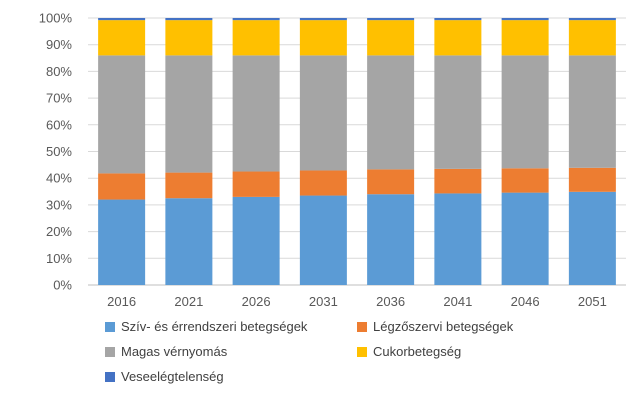  Describe the element at coordinates (417, 351) in the screenshot. I see `legend-label: Cukorbetegség` at that location.